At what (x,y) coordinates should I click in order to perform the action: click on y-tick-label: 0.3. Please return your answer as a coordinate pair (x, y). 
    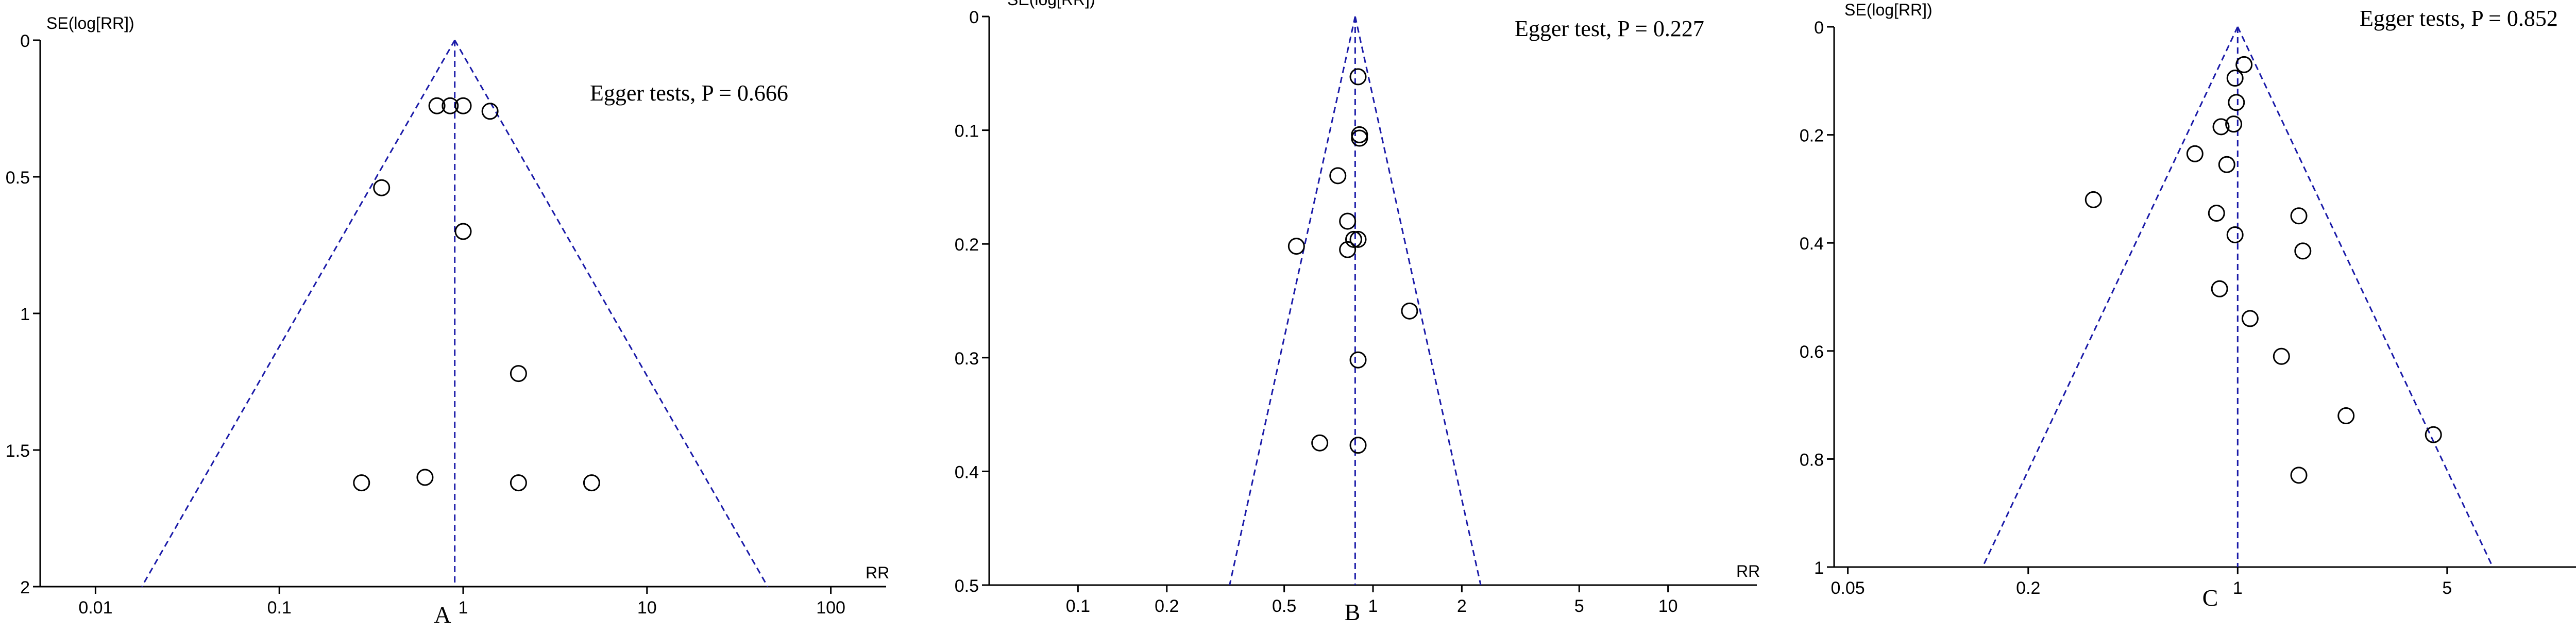
    Looking at the image, I should click on (967, 359).